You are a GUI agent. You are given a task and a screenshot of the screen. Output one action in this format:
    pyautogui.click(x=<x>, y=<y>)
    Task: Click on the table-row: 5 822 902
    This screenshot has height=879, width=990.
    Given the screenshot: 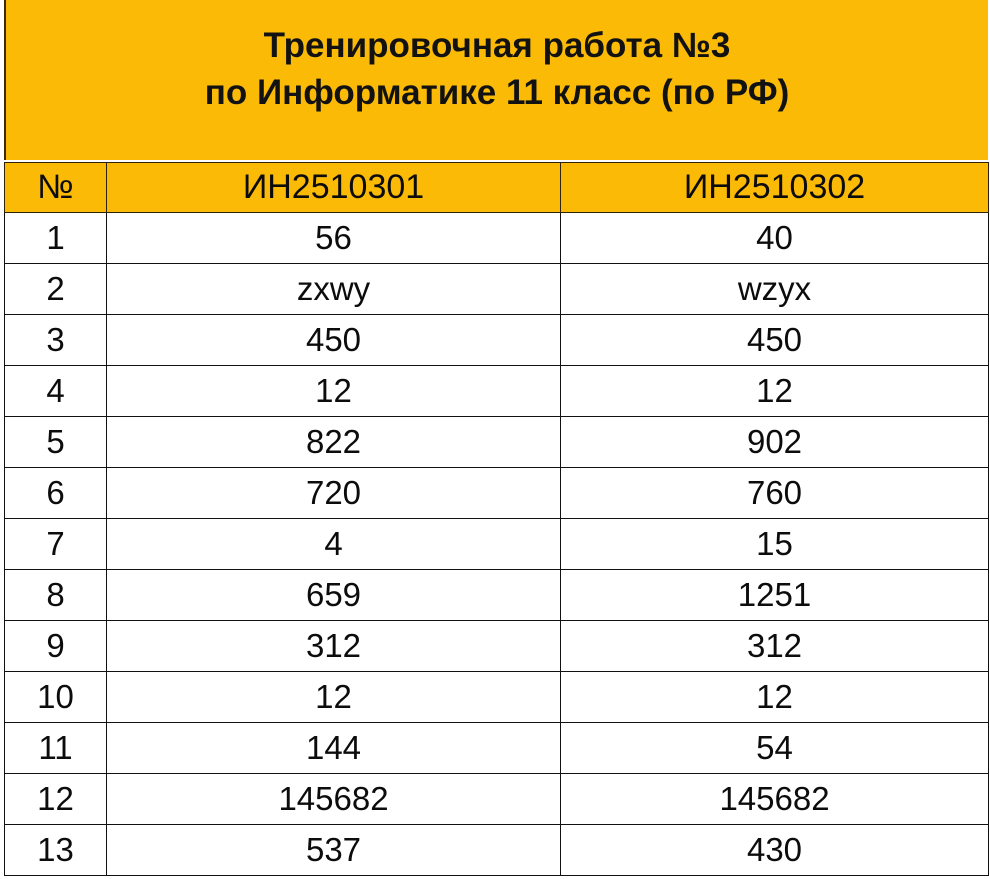 What is the action you would take?
    pyautogui.click(x=496, y=442)
    